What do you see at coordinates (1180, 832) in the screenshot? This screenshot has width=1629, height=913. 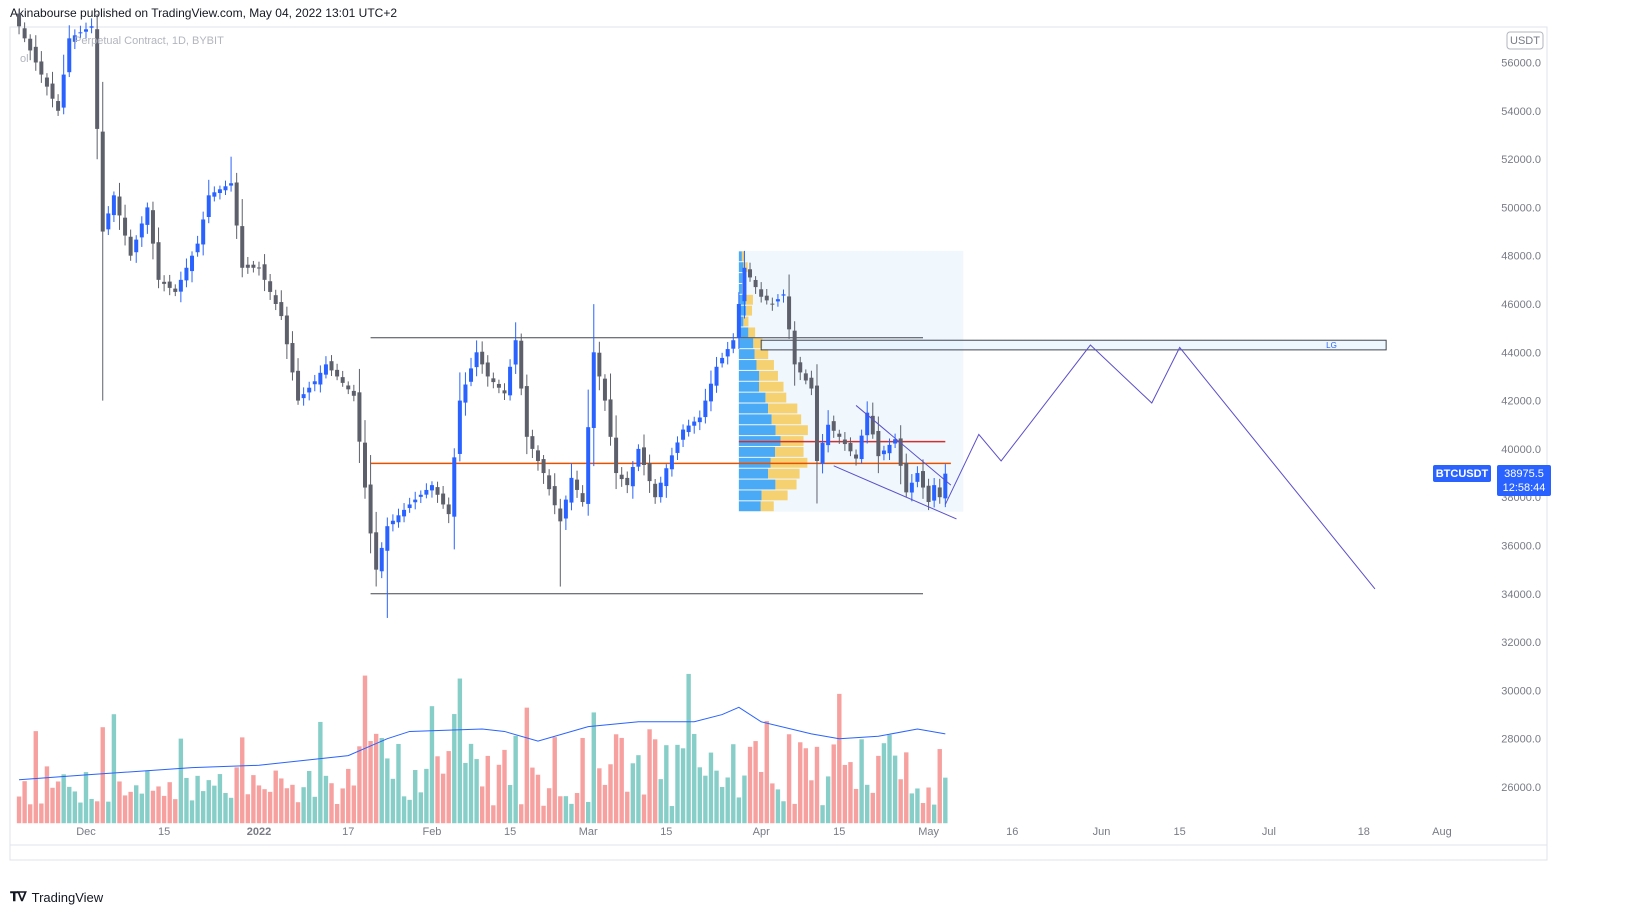 I see `time-tick-label: 15` at bounding box center [1180, 832].